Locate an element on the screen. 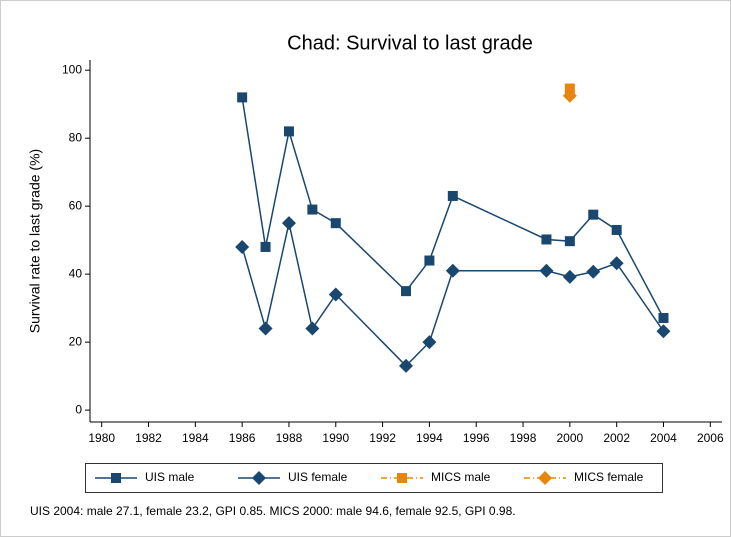 Image resolution: width=731 pixels, height=537 pixels. legend-label: UIS male is located at coordinates (170, 477).